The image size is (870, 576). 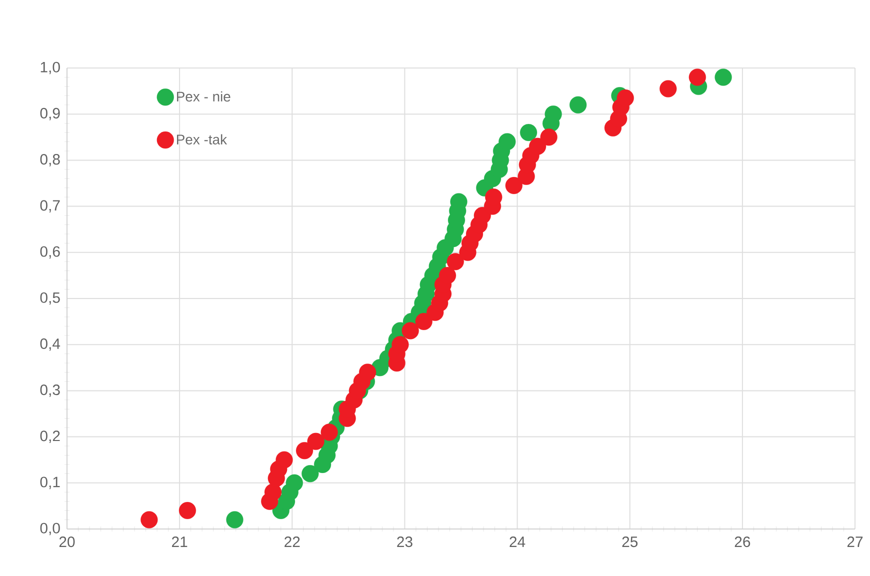 I want to click on y-tick-label: 0,0, so click(x=50, y=529).